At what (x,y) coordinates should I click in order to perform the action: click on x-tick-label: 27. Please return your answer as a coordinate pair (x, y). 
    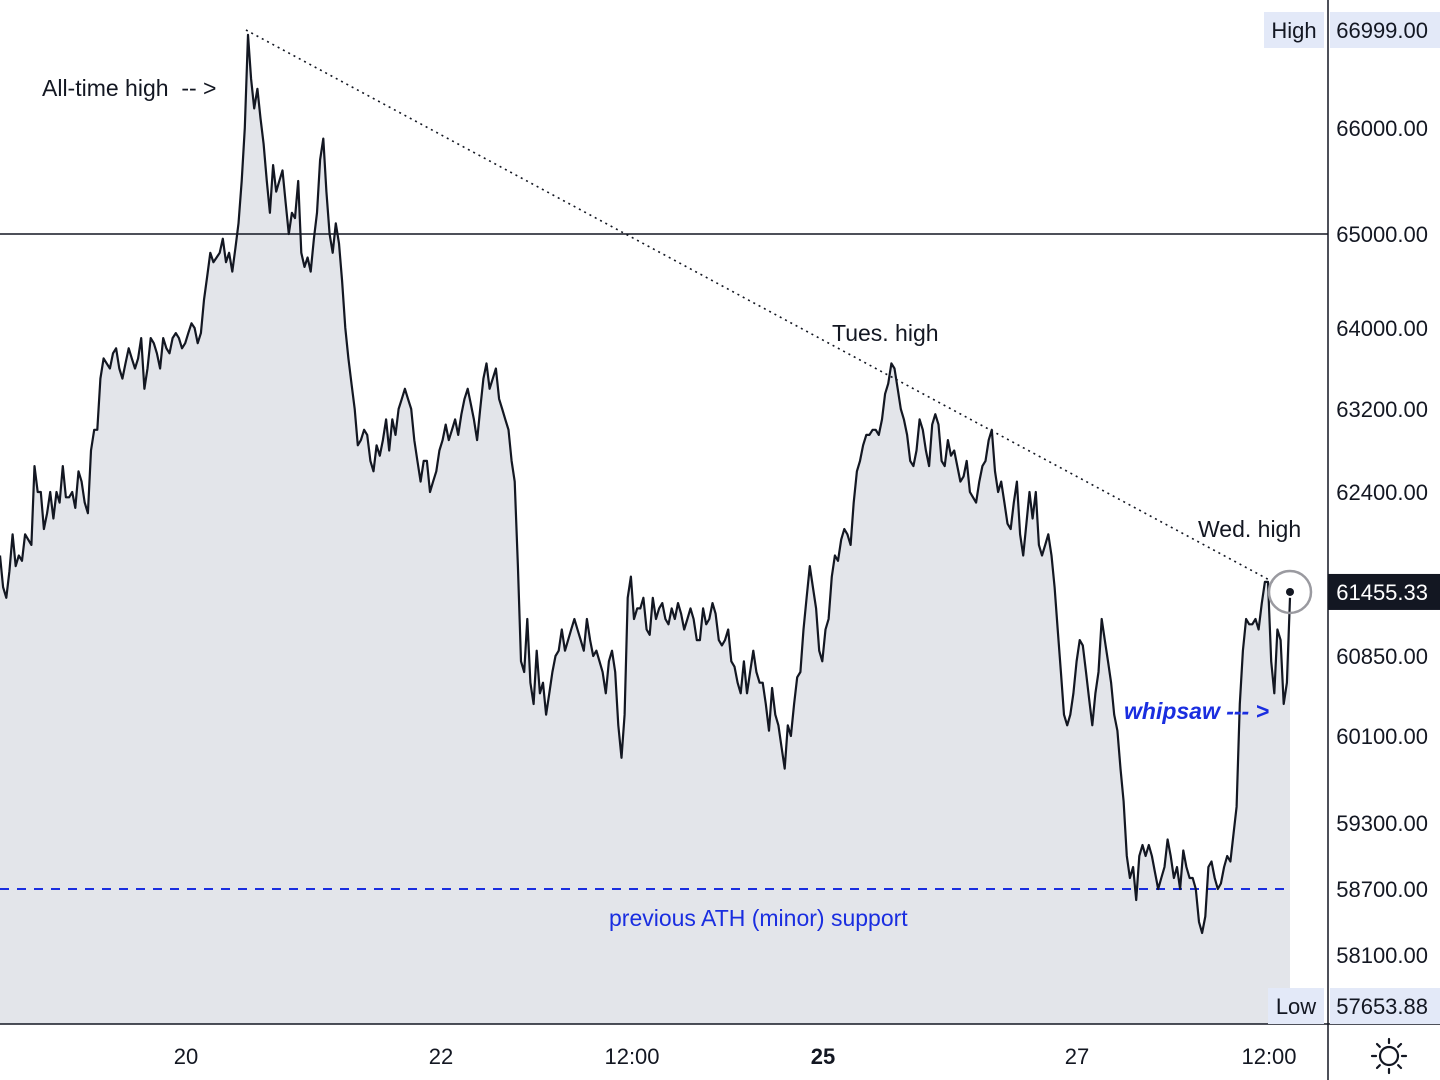
    Looking at the image, I should click on (1077, 1056).